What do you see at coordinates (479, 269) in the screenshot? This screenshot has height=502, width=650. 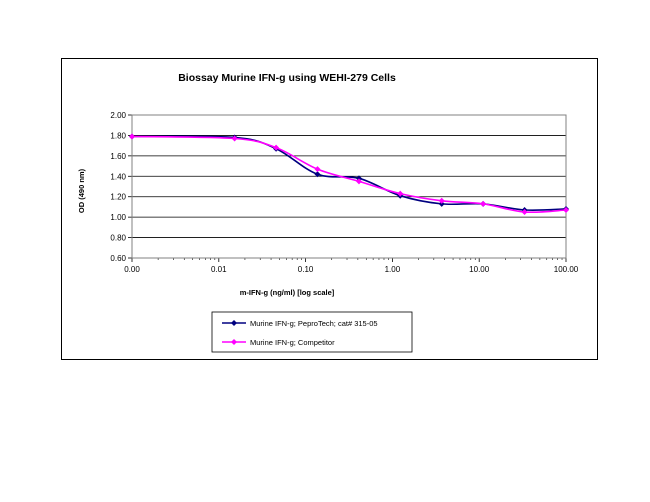 I see `x-tick-label: 10.00` at bounding box center [479, 269].